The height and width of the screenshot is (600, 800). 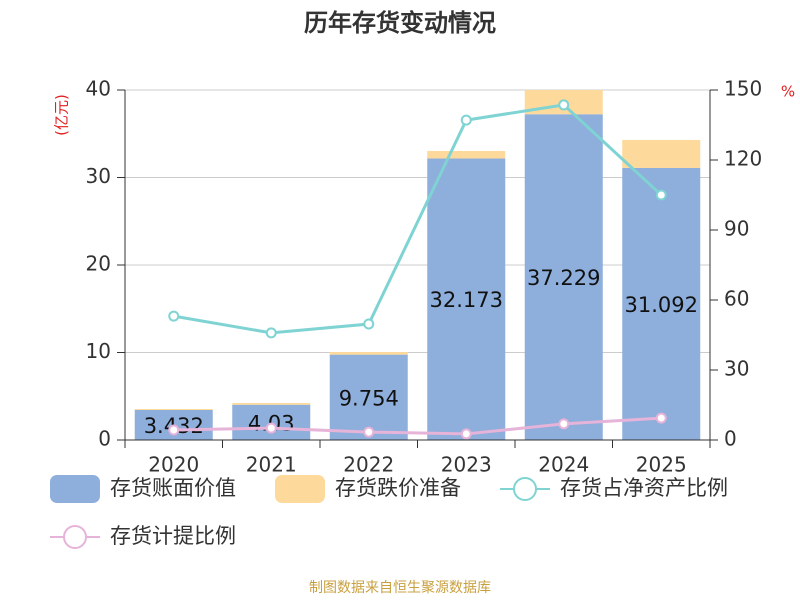 I want to click on legend-label: 存货跌价准备, so click(x=398, y=488).